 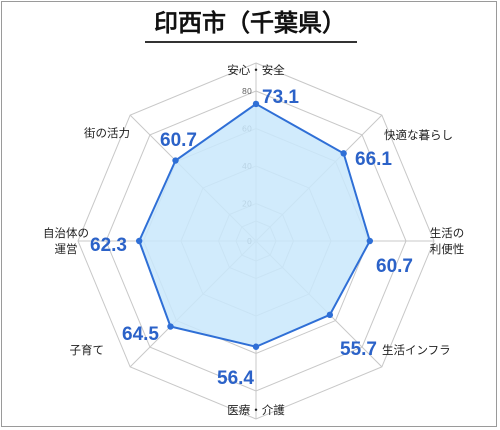 I want to click on radar-tick-label: 80, so click(x=247, y=91).